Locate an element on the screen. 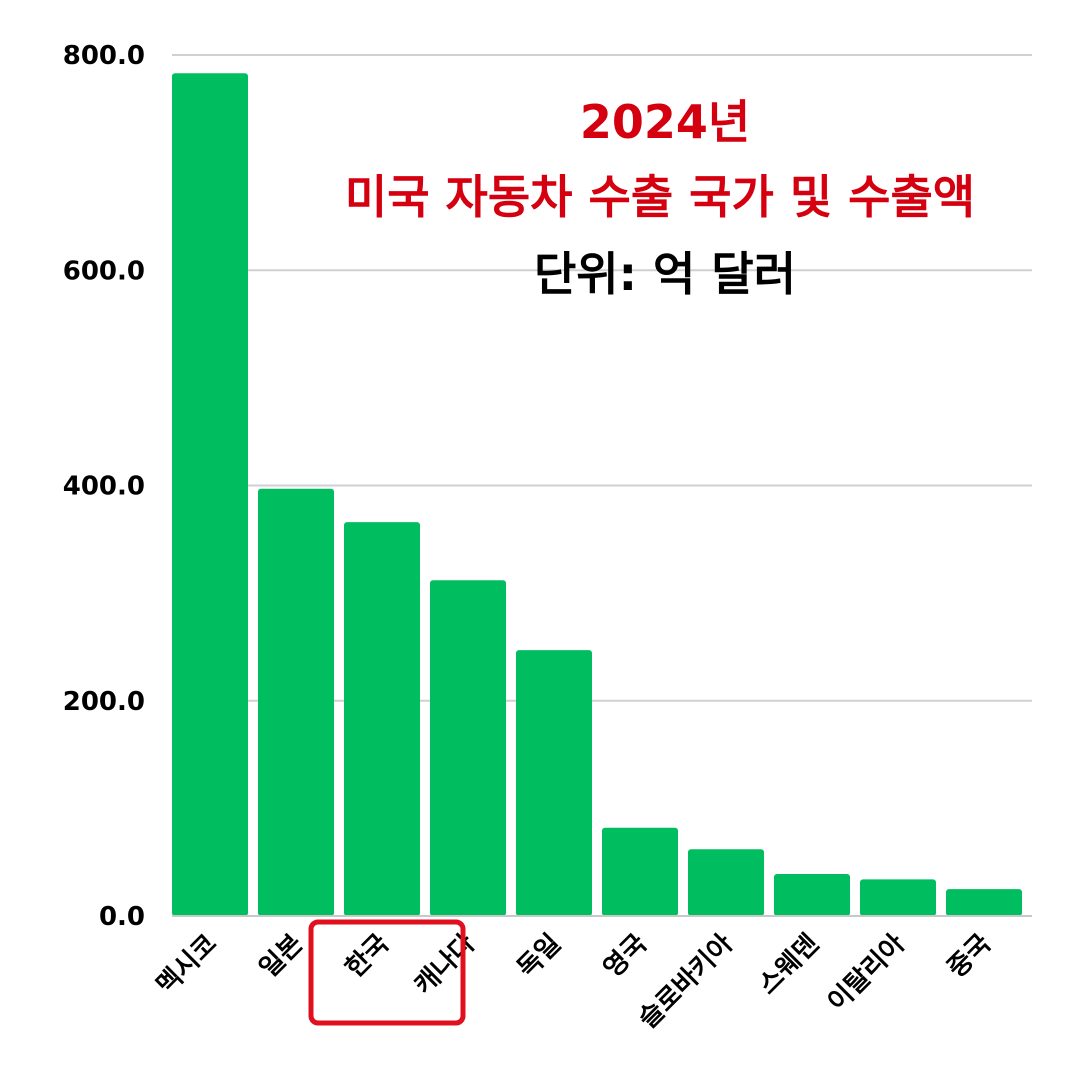  x-category-label: 영국 is located at coordinates (625, 956).